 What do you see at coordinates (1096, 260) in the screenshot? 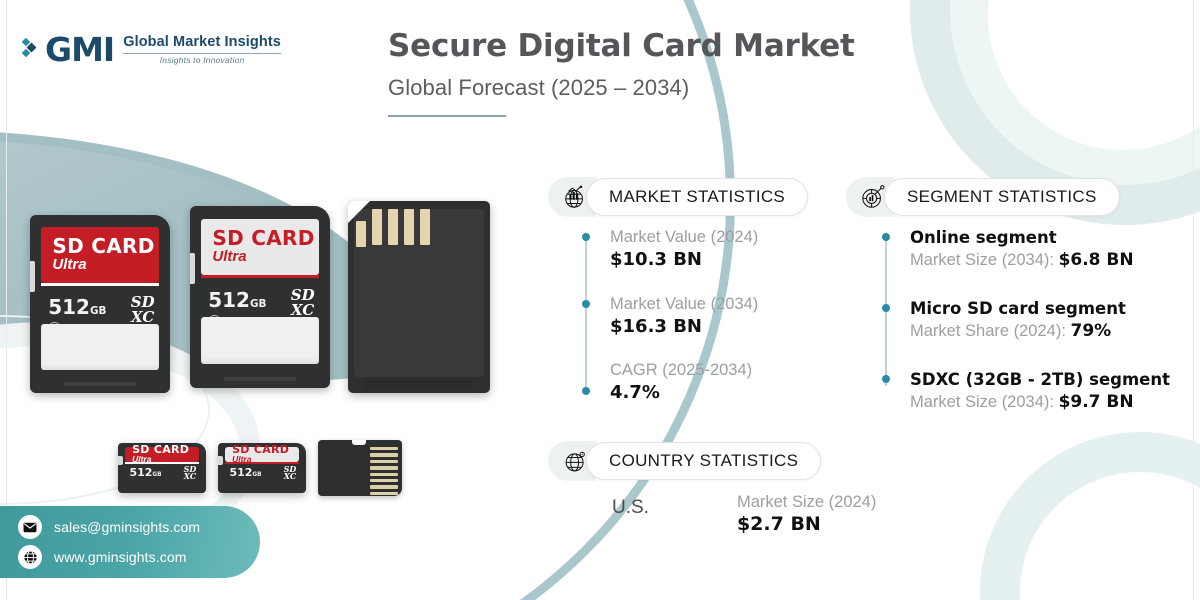
I see `segment-stat-value: $6.8 BN` at bounding box center [1096, 260].